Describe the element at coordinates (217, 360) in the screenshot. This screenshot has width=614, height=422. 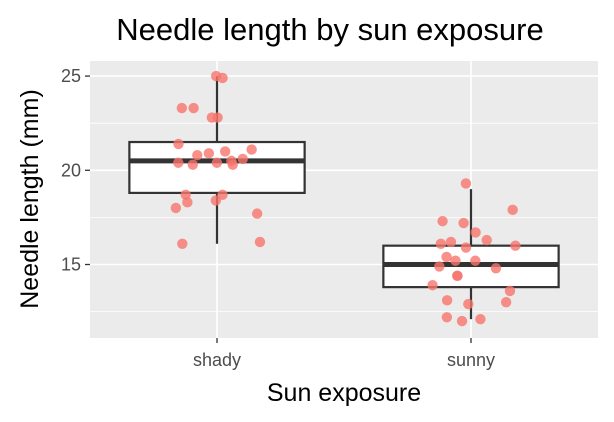
I see `x-tick-label: shady` at that location.